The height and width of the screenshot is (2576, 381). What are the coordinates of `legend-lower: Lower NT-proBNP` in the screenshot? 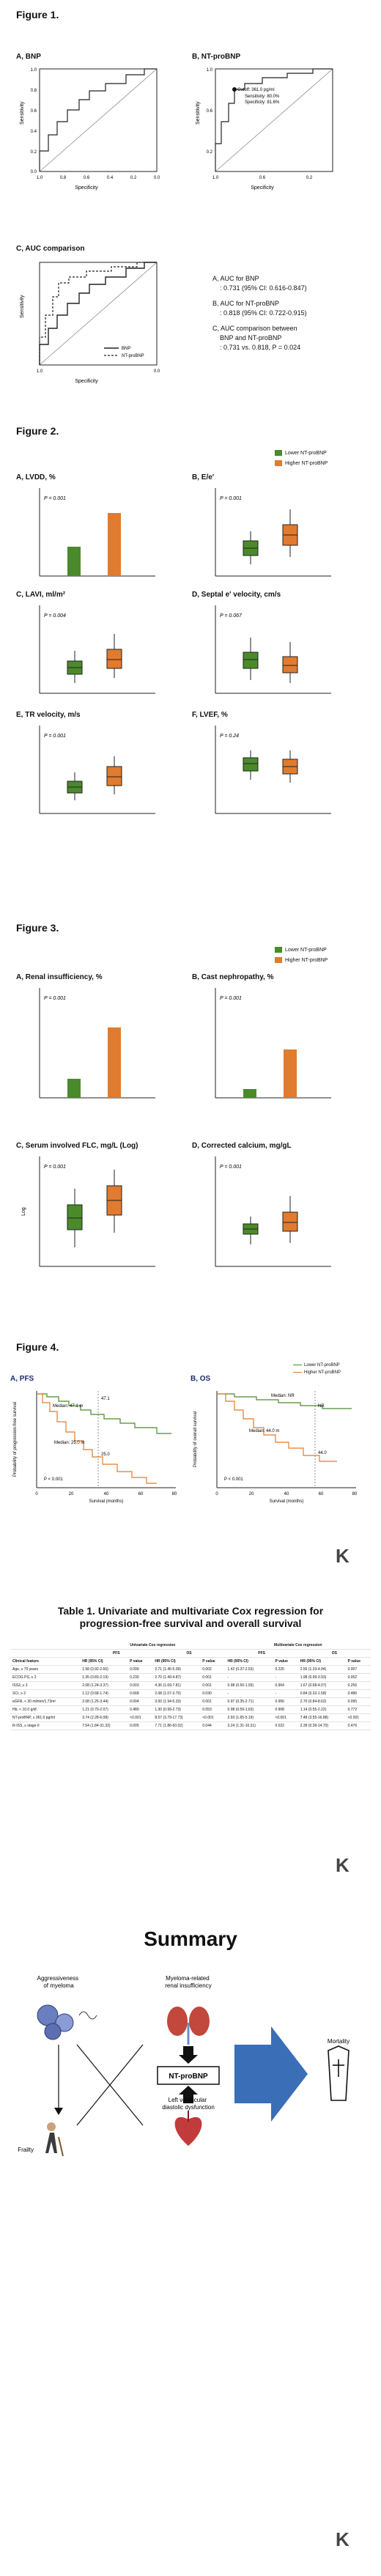 It's located at (317, 1365).